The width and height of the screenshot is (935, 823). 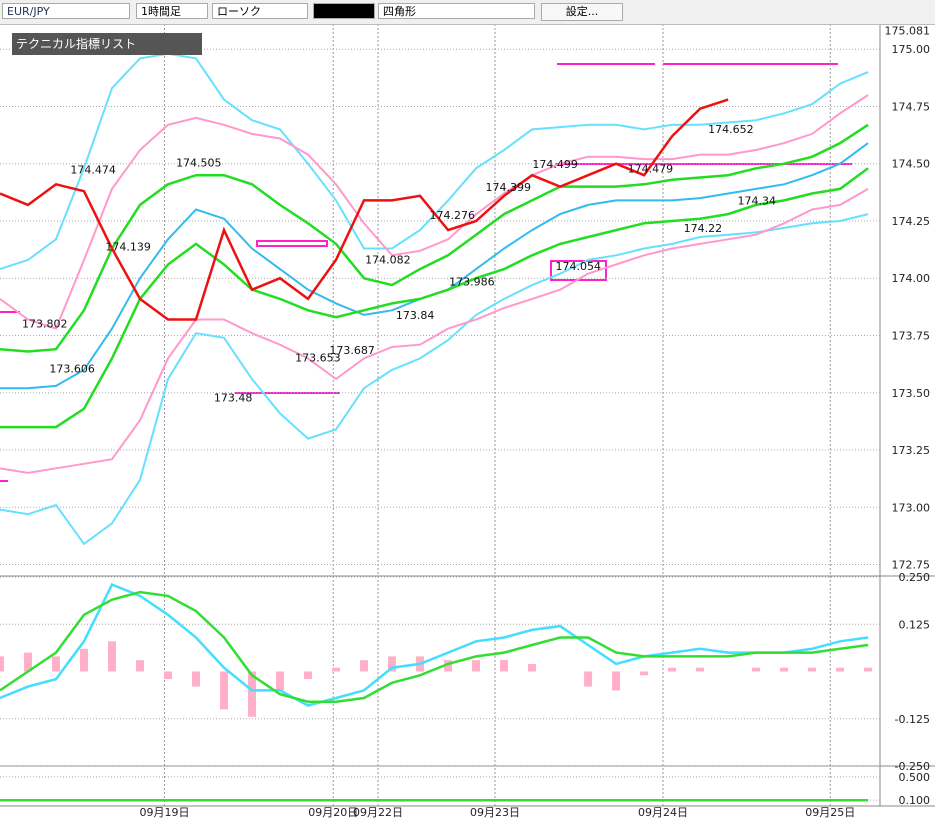 What do you see at coordinates (333, 812) in the screenshot?
I see `x-tick-label: 09月20日` at bounding box center [333, 812].